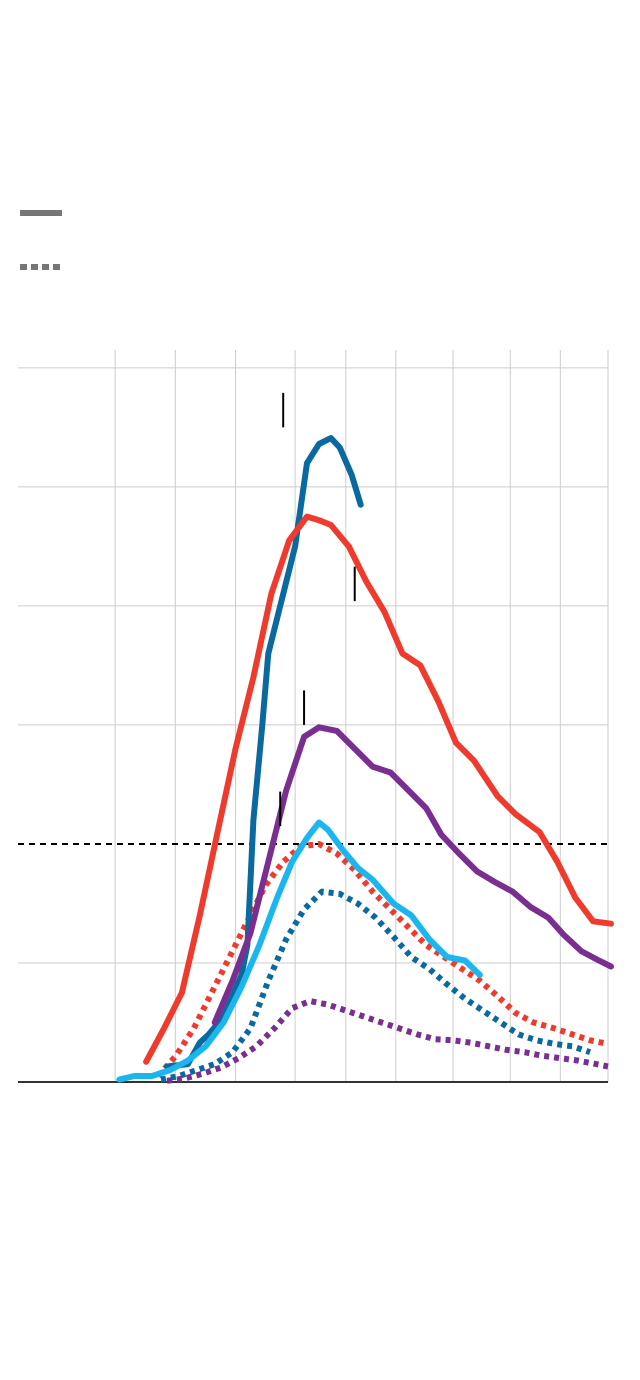 The image size is (640, 1380). Describe the element at coordinates (41, 213) in the screenshot. I see `legend-solid-line-swatch` at that location.